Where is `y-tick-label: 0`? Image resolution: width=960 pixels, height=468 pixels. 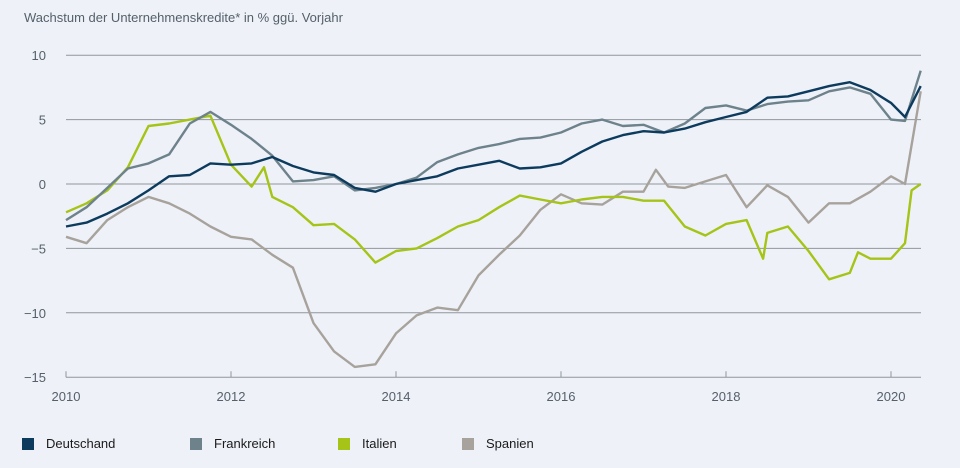 y-tick-label: 0 is located at coordinates (42, 184).